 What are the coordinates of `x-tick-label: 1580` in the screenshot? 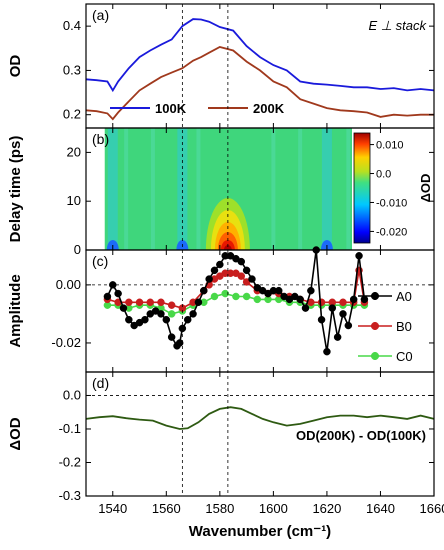 It's located at (219, 508).